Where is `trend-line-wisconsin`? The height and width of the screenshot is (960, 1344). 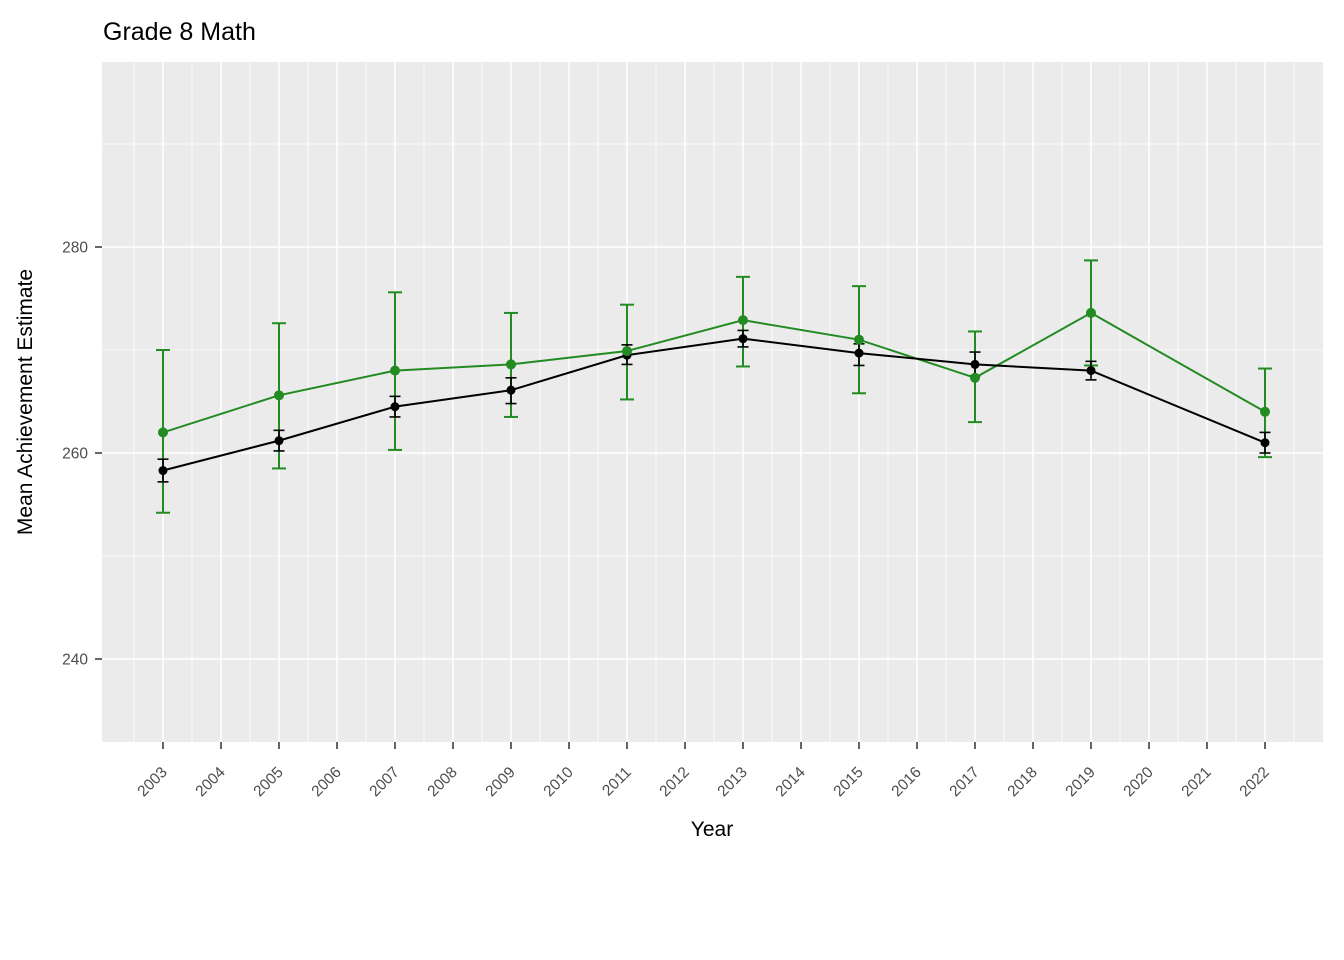 trend-line-wisconsin is located at coordinates (714, 372).